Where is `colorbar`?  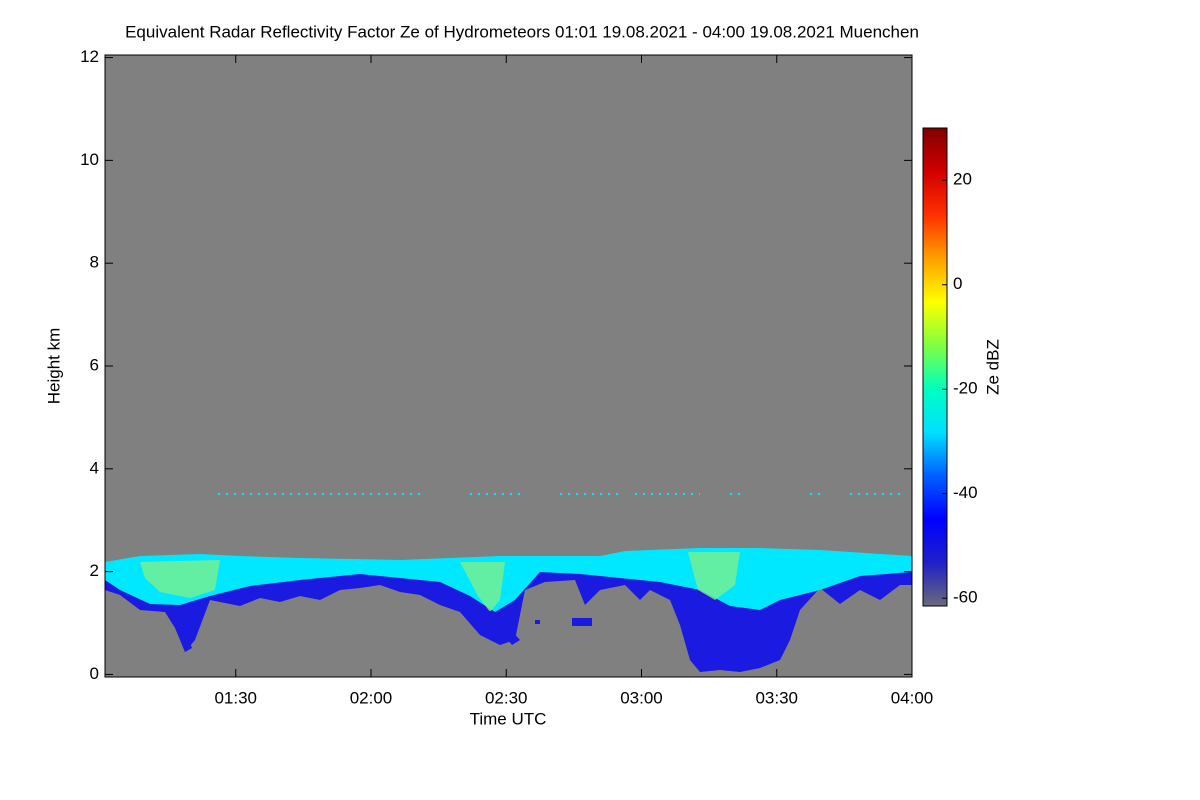
colorbar is located at coordinates (935, 367).